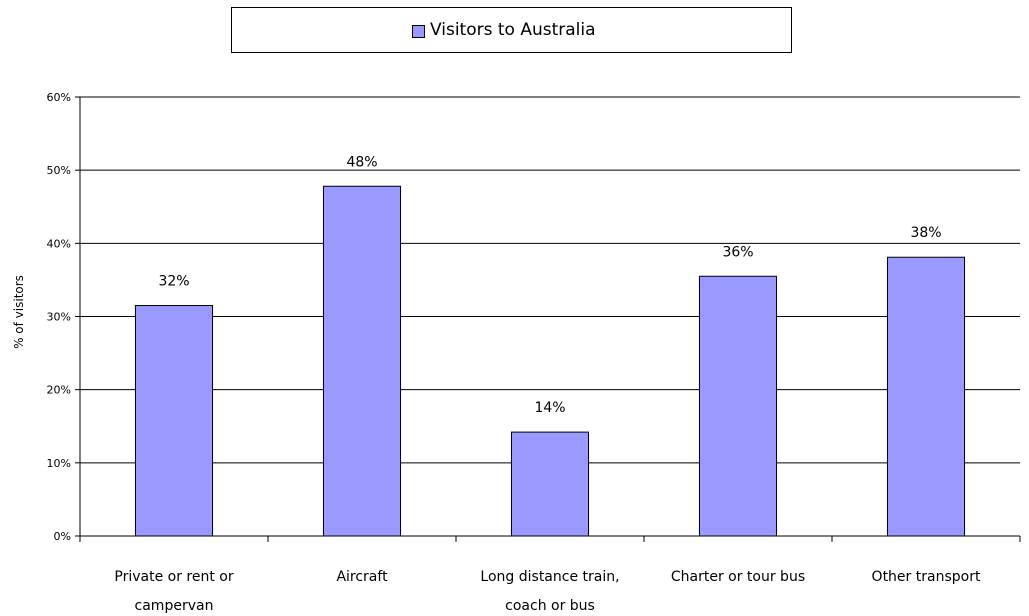 The height and width of the screenshot is (616, 1029). Describe the element at coordinates (59, 463) in the screenshot. I see `y-tick-label: 10%` at that location.